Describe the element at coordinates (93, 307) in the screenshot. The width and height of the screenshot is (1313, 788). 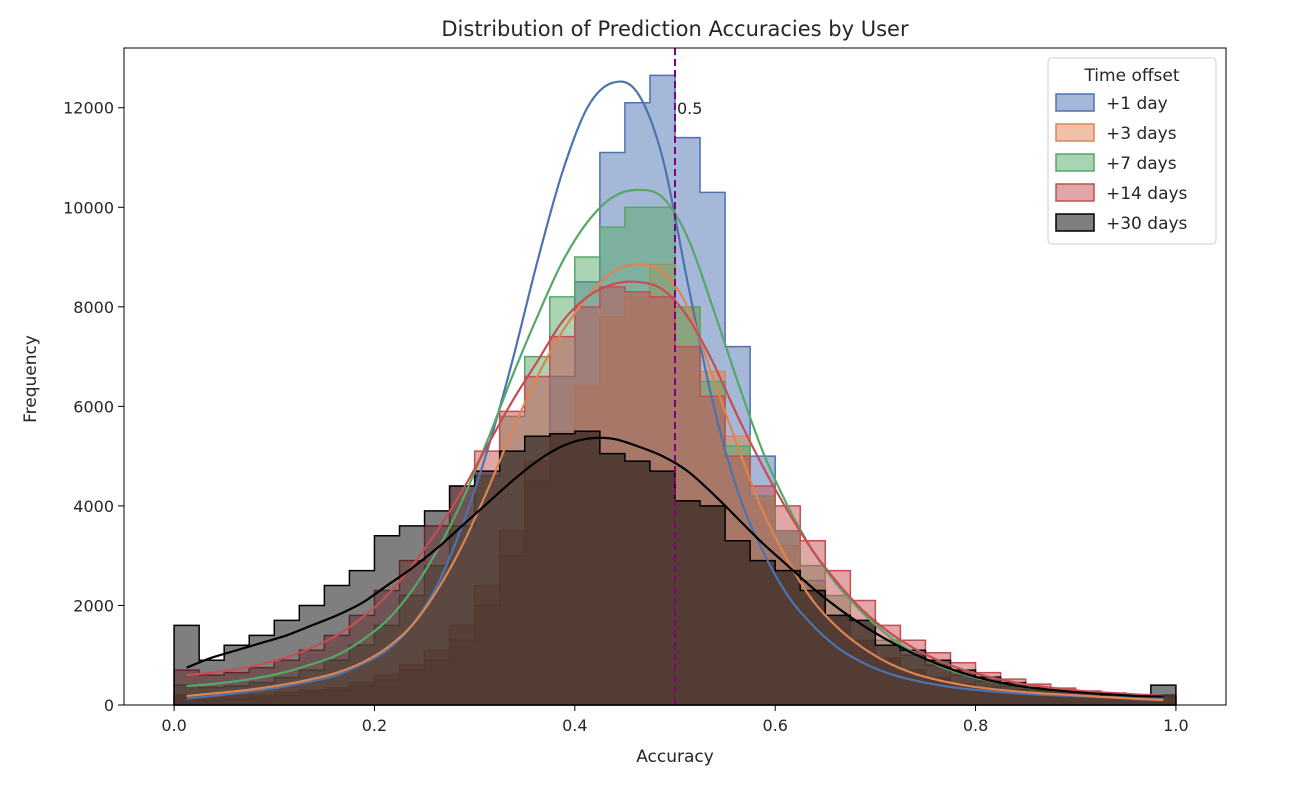
I see `y-tick-label: 8000` at that location.